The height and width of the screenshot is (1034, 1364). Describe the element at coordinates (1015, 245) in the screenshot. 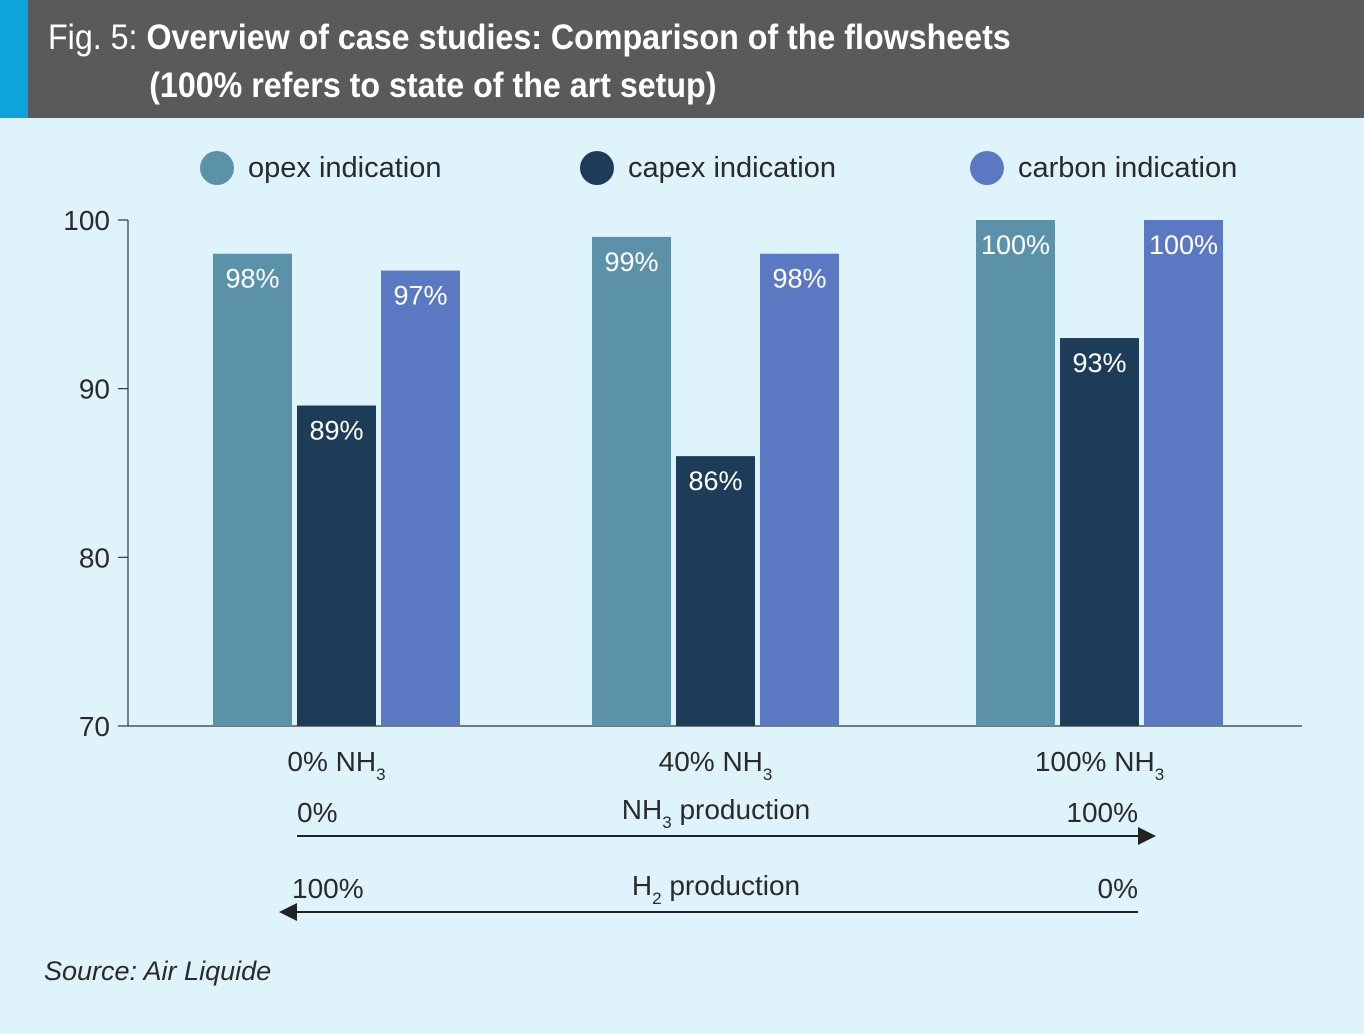

I see `data-label-opex-2: 100%` at that location.